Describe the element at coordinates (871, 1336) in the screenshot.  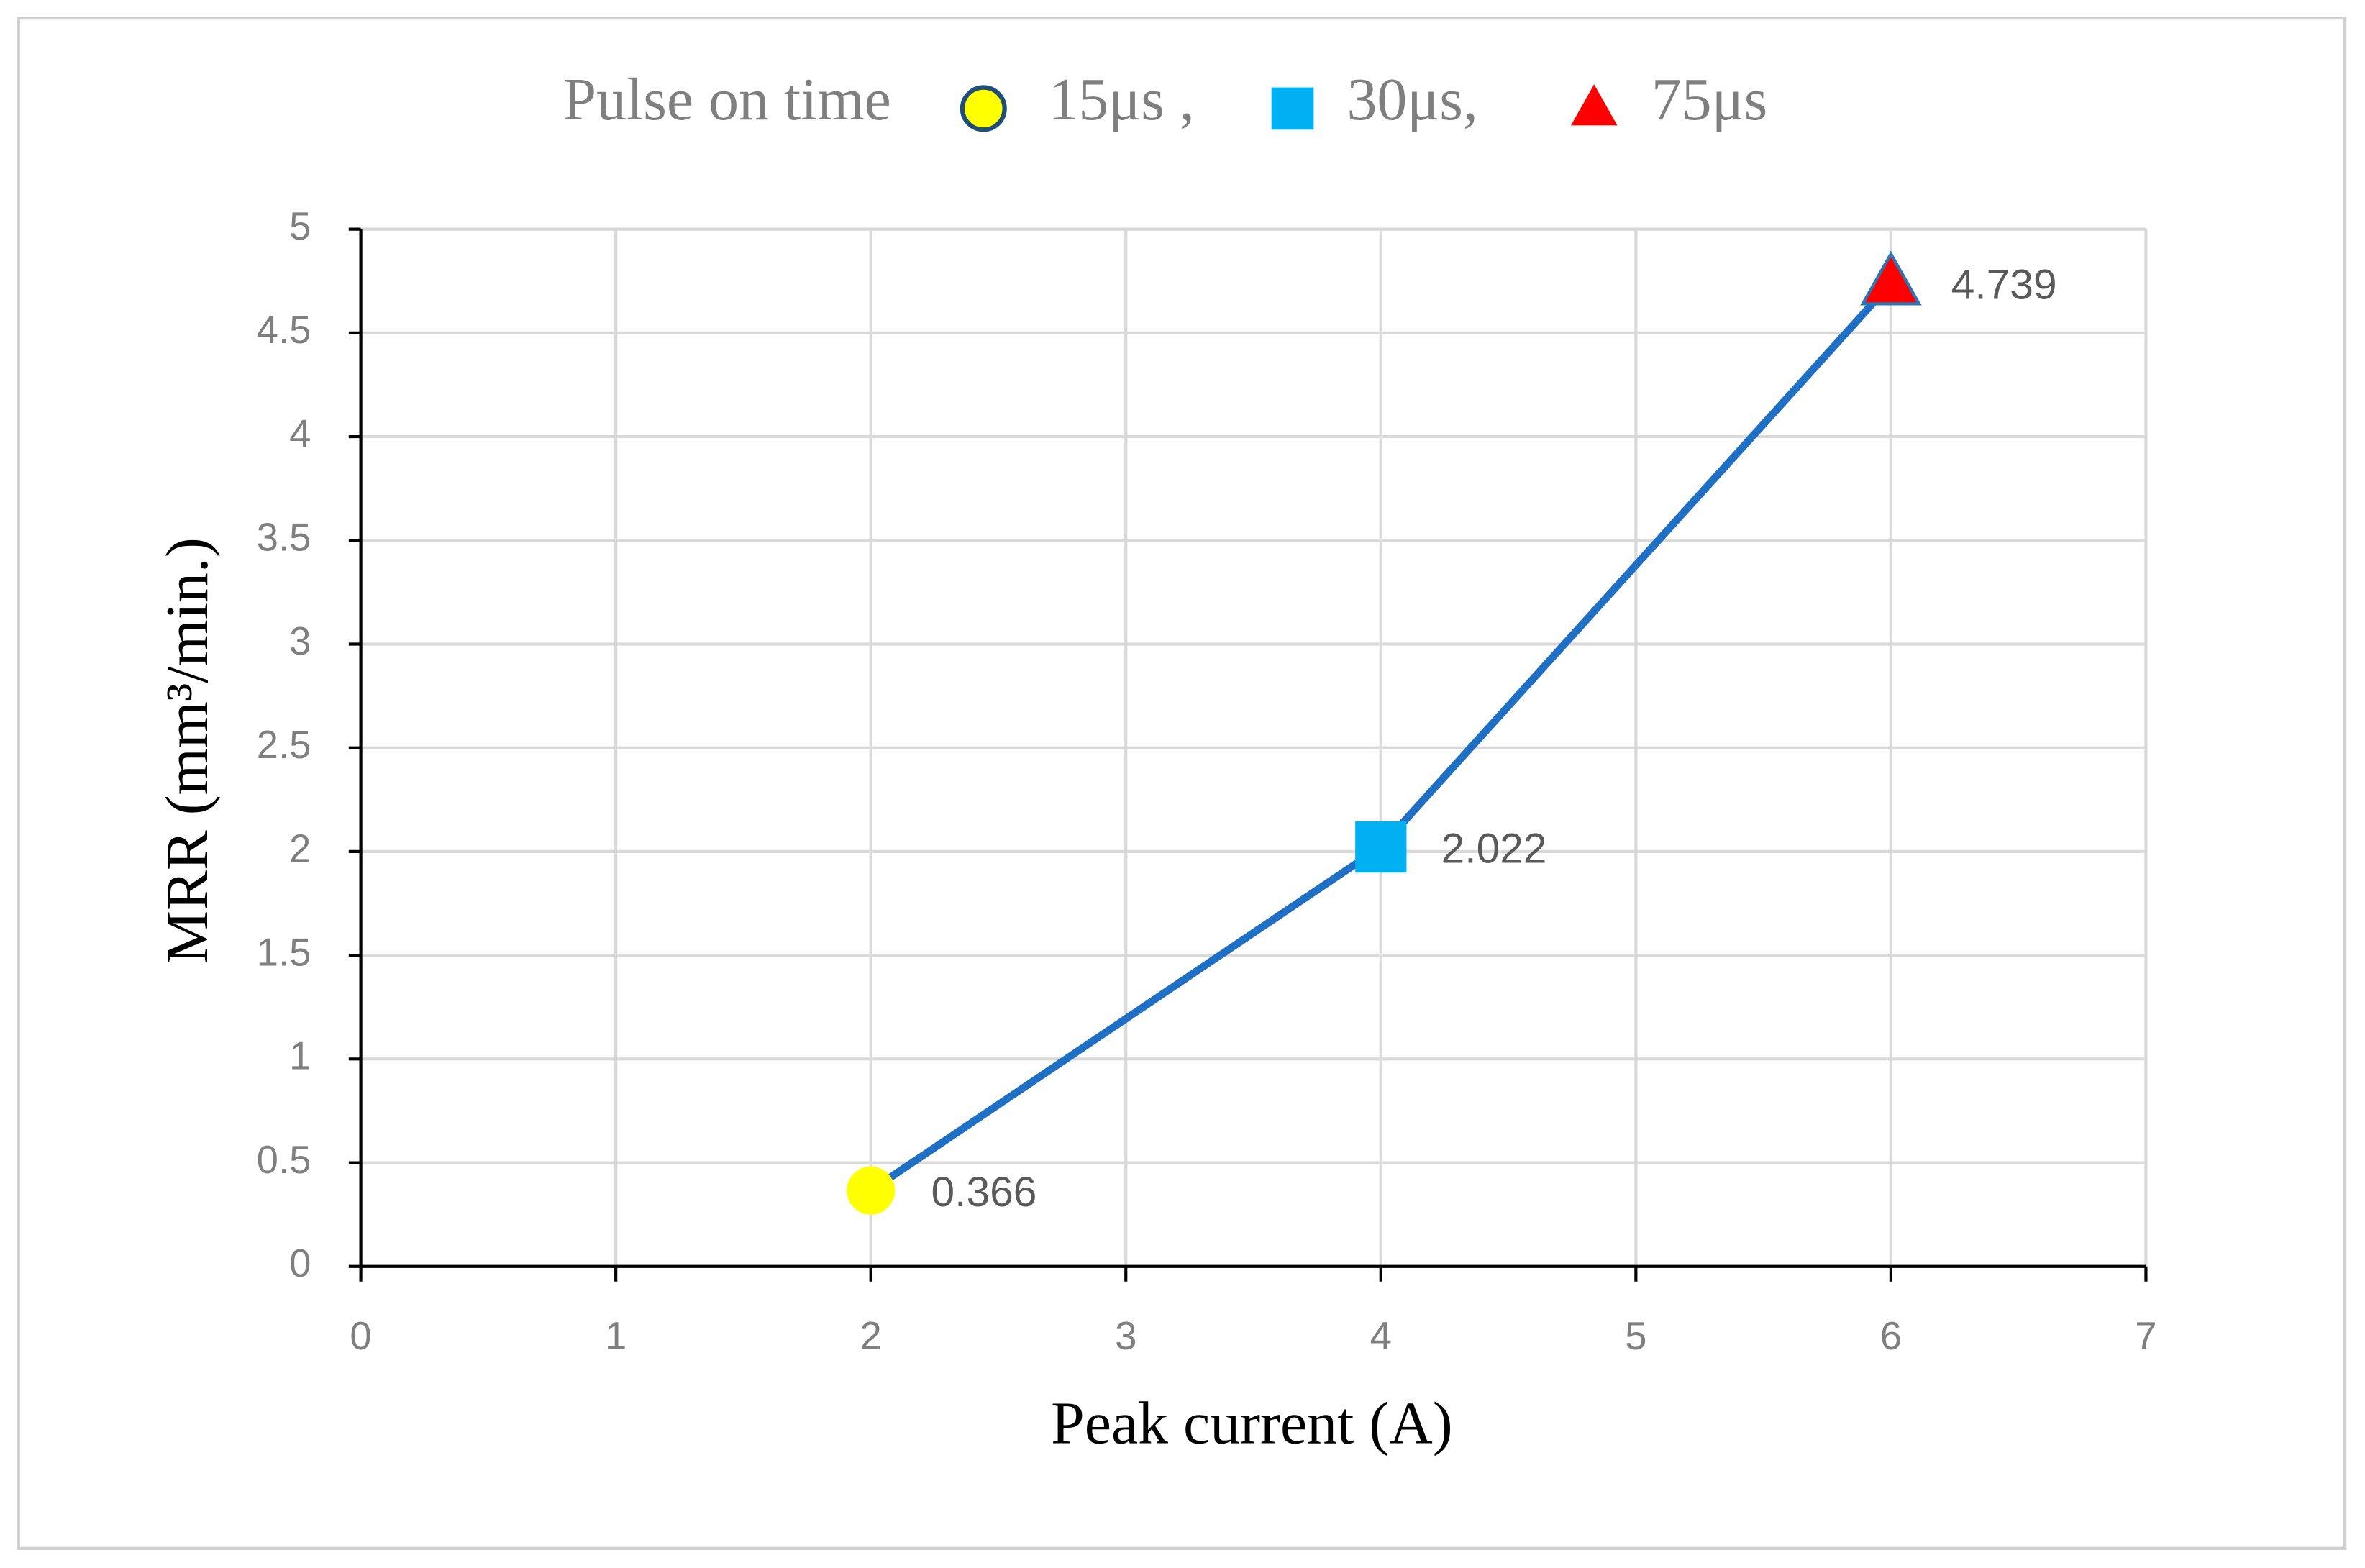
I see `x-tick-label: 2` at that location.